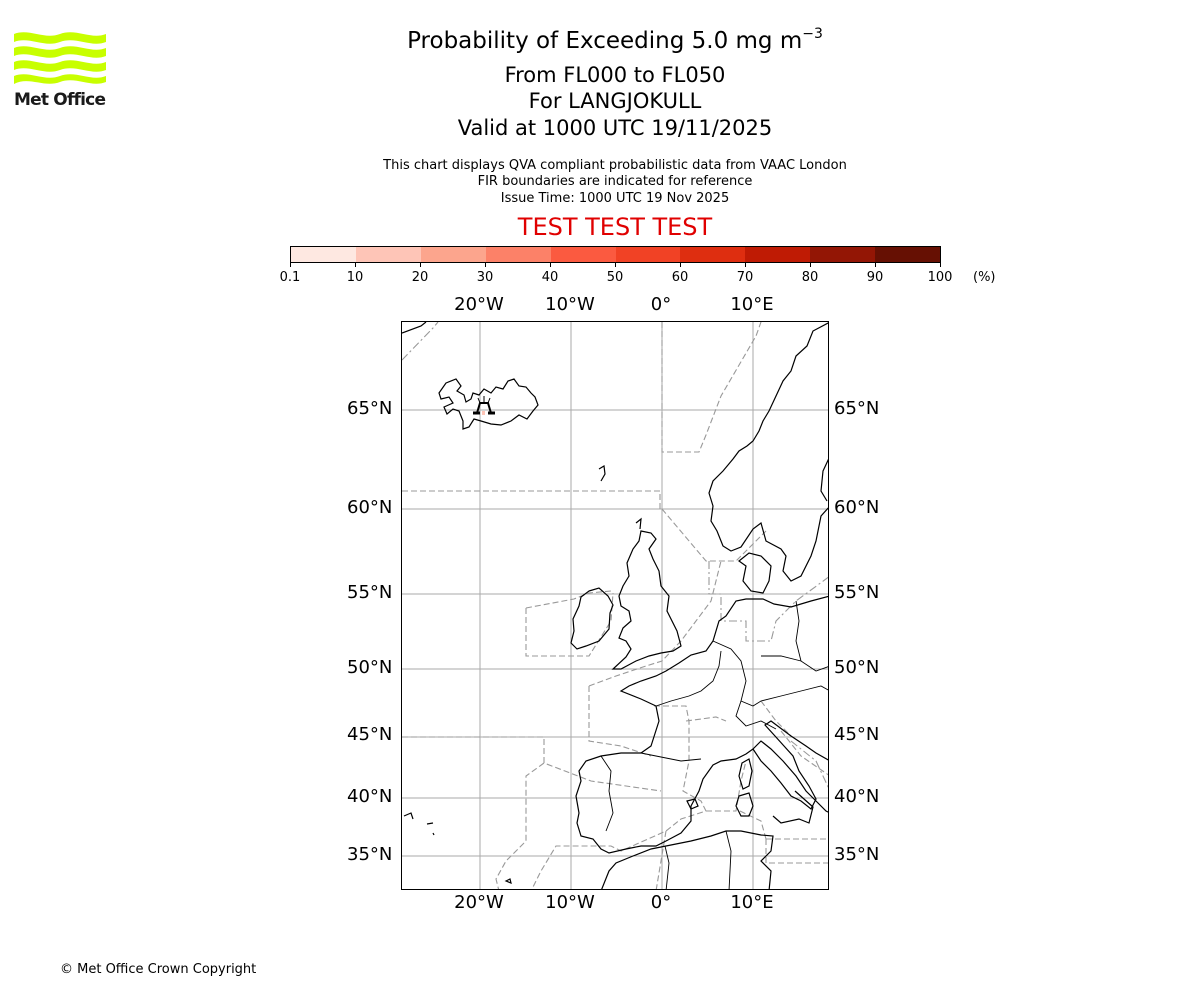  I want to click on flight-level-range: From FL000 to FL050, so click(615, 75).